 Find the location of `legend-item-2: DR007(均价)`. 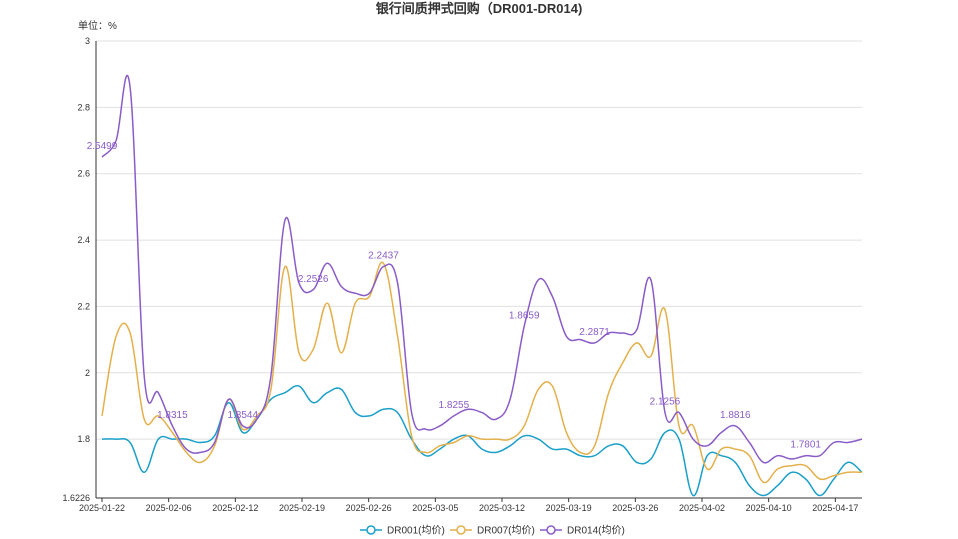

legend-item-2: DR007(均价) is located at coordinates (492, 531).